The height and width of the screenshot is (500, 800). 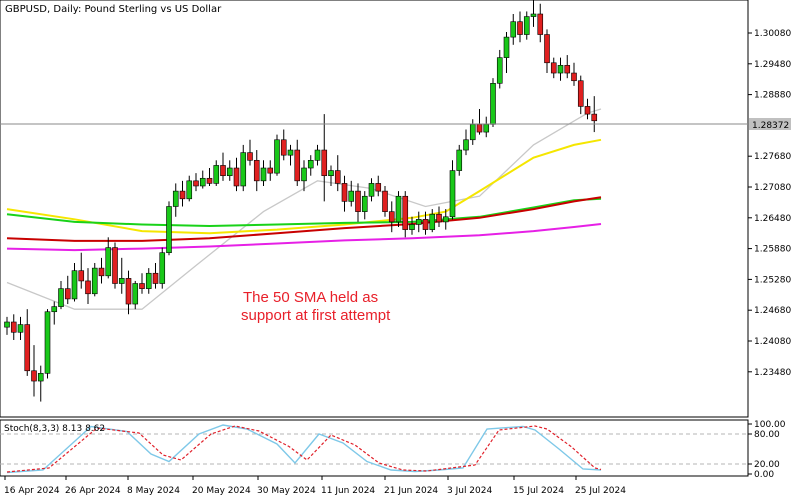 I want to click on stochastic-oscillator, so click(x=374, y=449).